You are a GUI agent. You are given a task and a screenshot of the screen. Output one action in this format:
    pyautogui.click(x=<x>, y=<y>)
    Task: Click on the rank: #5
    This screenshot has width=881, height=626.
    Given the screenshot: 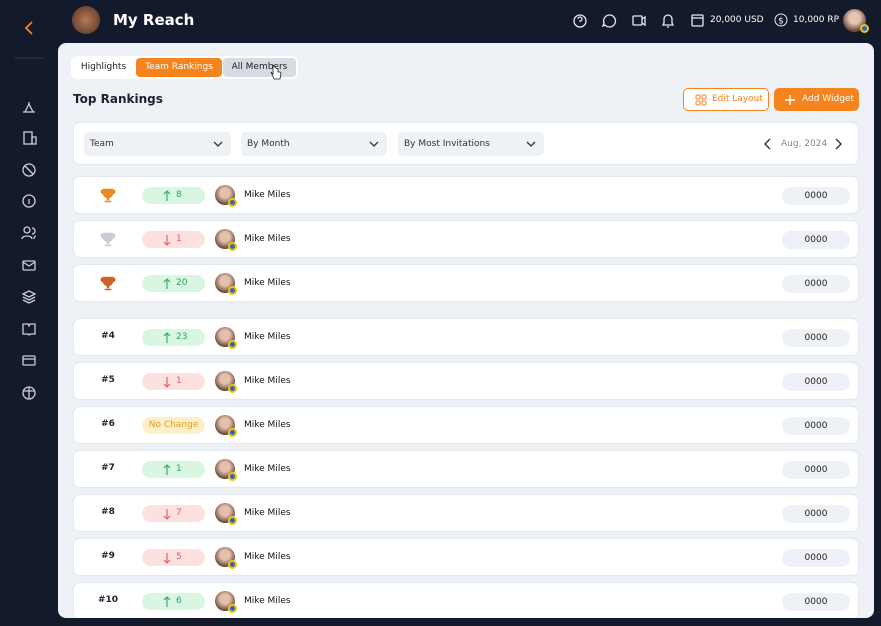 What is the action you would take?
    pyautogui.click(x=108, y=380)
    